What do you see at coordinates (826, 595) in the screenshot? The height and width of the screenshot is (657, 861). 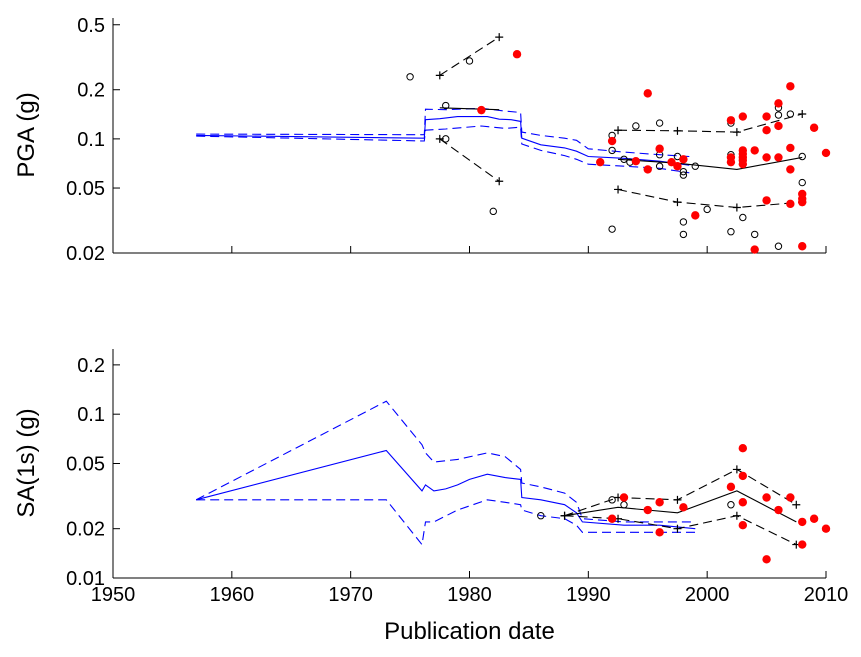 I see `x-tick-label: 2010` at bounding box center [826, 595].